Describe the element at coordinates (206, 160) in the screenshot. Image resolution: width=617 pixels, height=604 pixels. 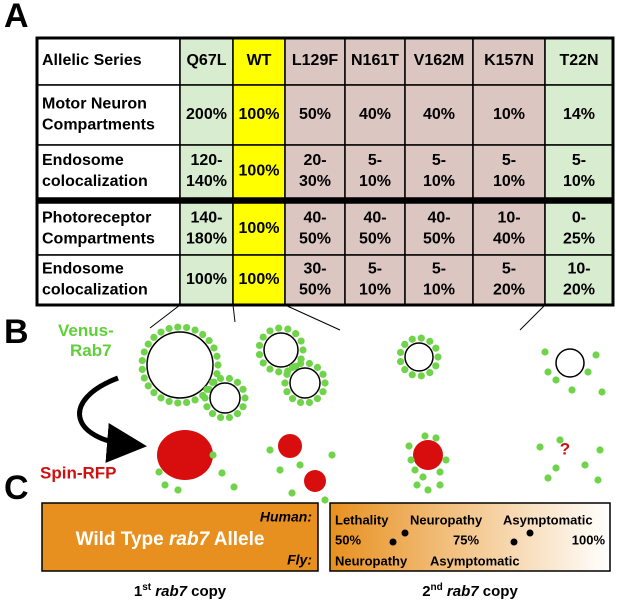
I see `cell-text: 120-` at that location.